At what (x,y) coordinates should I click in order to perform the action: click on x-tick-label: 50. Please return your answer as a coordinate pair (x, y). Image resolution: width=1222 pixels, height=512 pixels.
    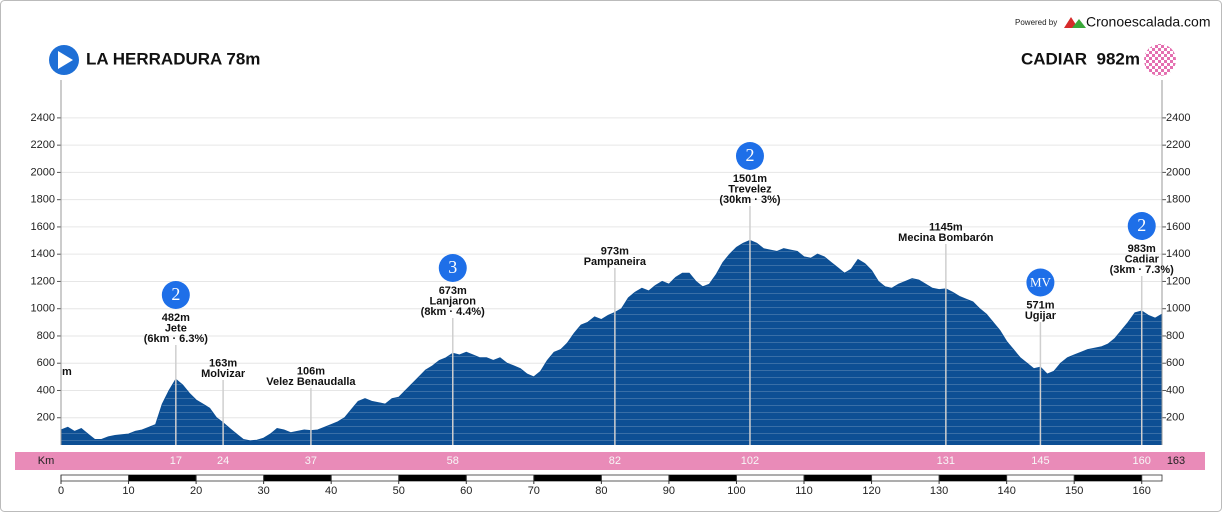
    Looking at the image, I should click on (399, 491).